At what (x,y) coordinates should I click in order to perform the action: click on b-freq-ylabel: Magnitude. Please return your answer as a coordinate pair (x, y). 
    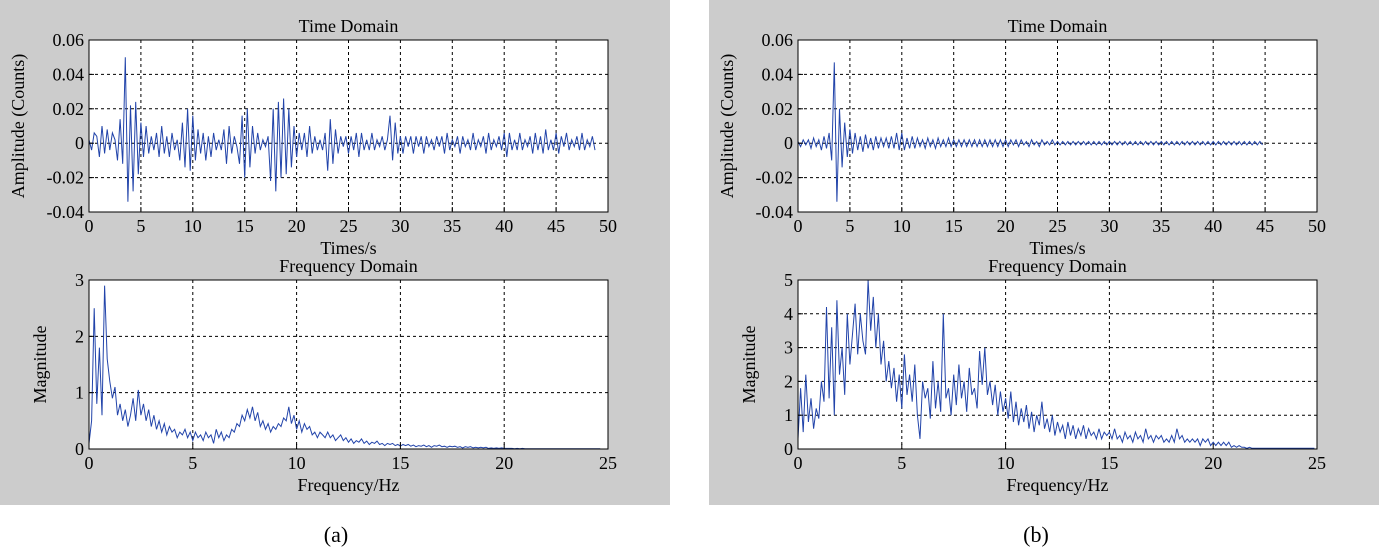
    Looking at the image, I should click on (749, 365).